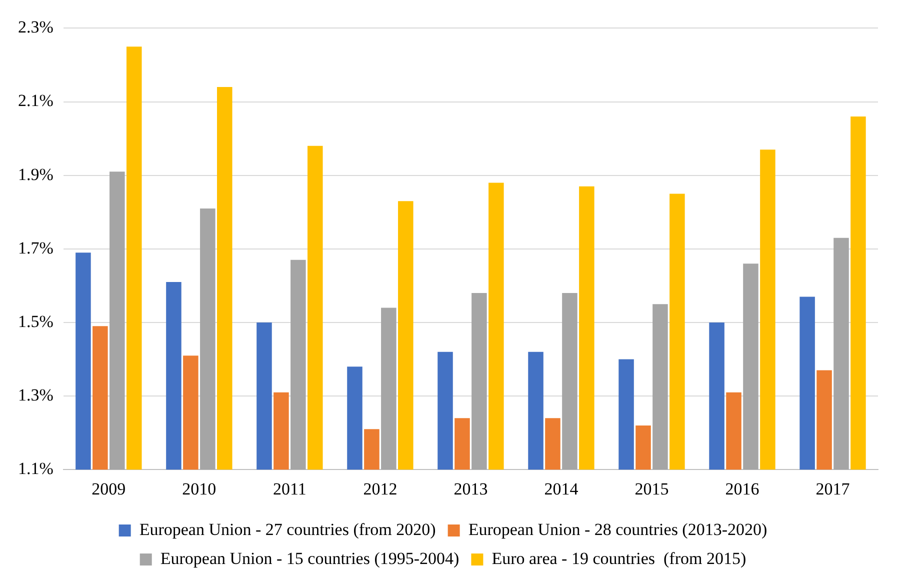  Describe the element at coordinates (471, 488) in the screenshot. I see `x-tick-label: 2013` at that location.